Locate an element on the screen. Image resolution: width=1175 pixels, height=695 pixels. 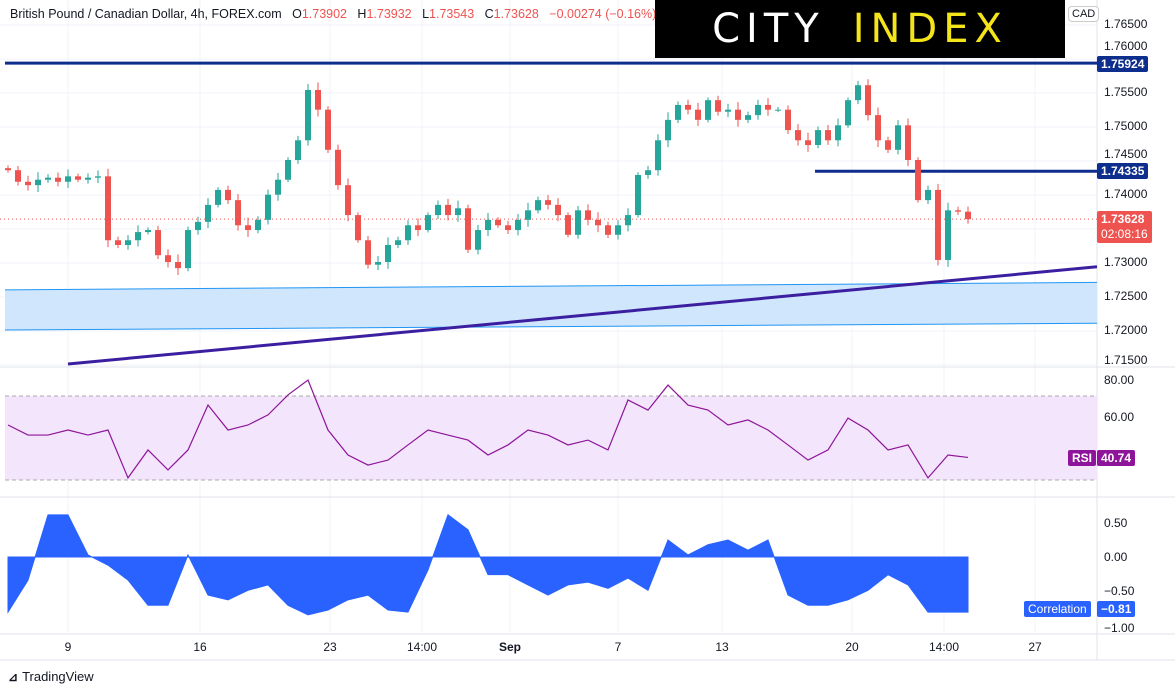
low-value: 1.73543 is located at coordinates (452, 14).